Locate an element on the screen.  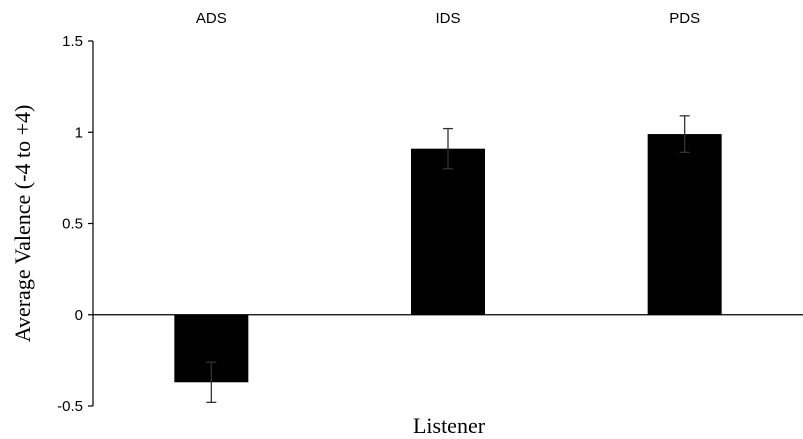
y-tick-label: 0.5 is located at coordinates (72, 224).